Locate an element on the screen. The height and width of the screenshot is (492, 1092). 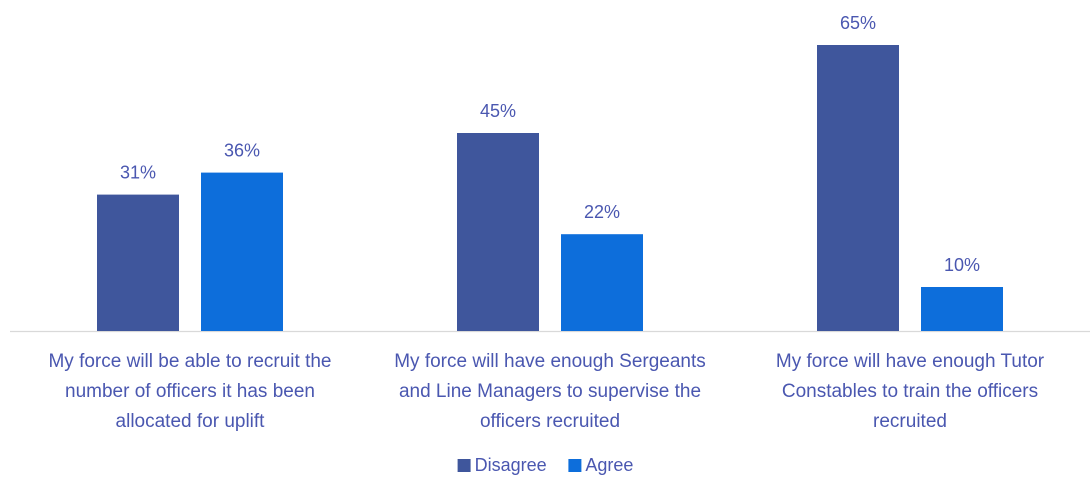
legend-swatch-disagree is located at coordinates (464, 465).